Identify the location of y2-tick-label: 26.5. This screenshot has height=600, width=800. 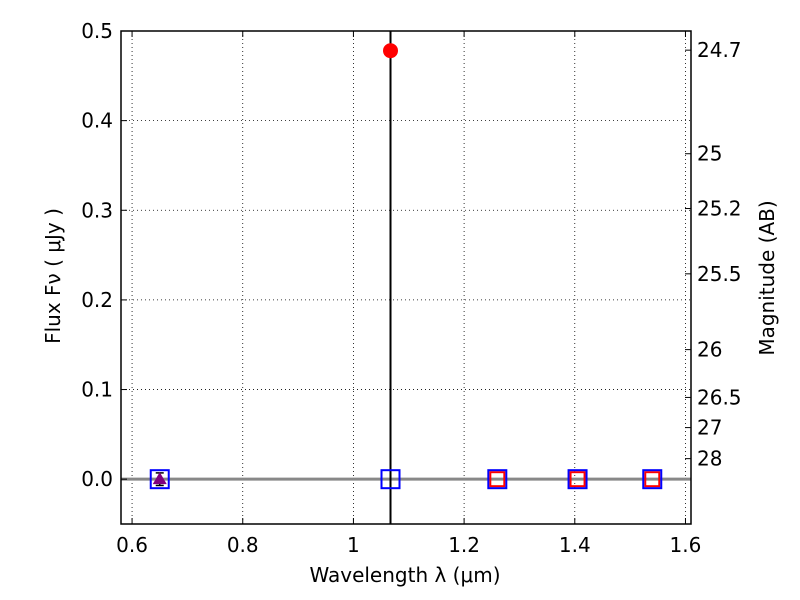
(719, 397).